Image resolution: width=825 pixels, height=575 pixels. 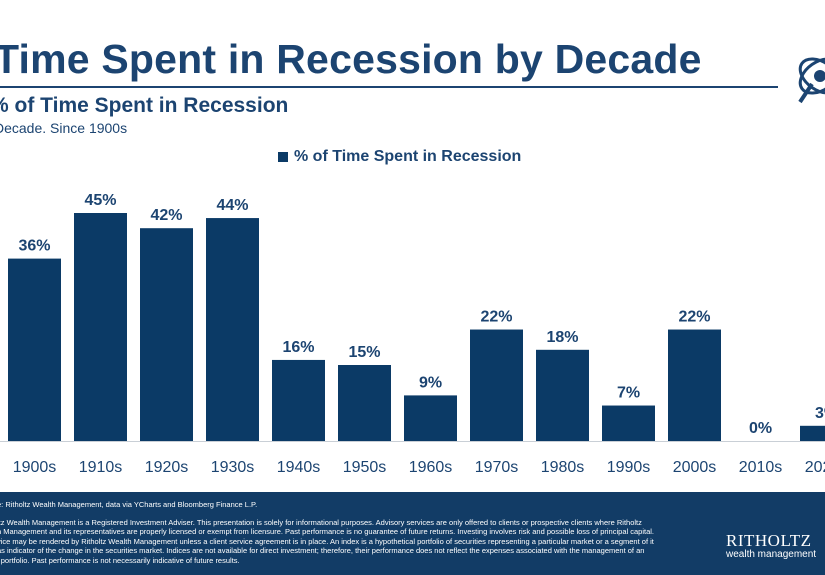 What do you see at coordinates (298, 347) in the screenshot?
I see `data-label-1940s: 16%` at bounding box center [298, 347].